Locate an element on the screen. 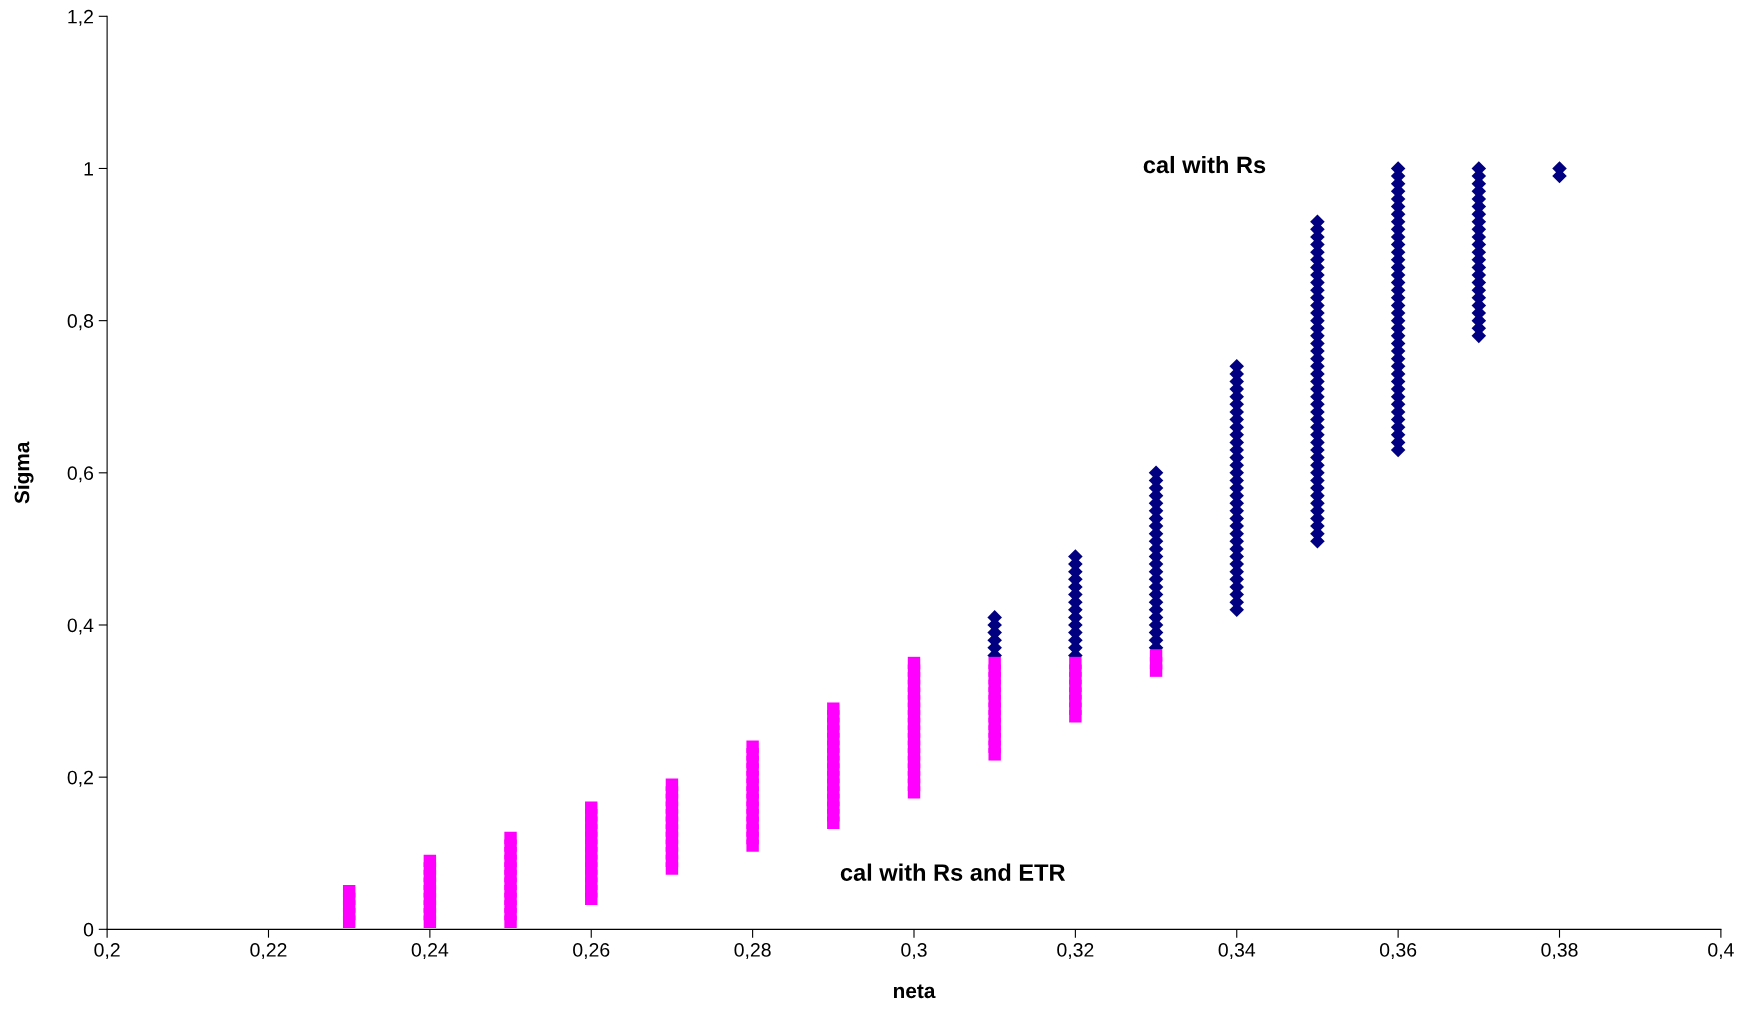  x-tick-label: 0,22 is located at coordinates (268, 951).